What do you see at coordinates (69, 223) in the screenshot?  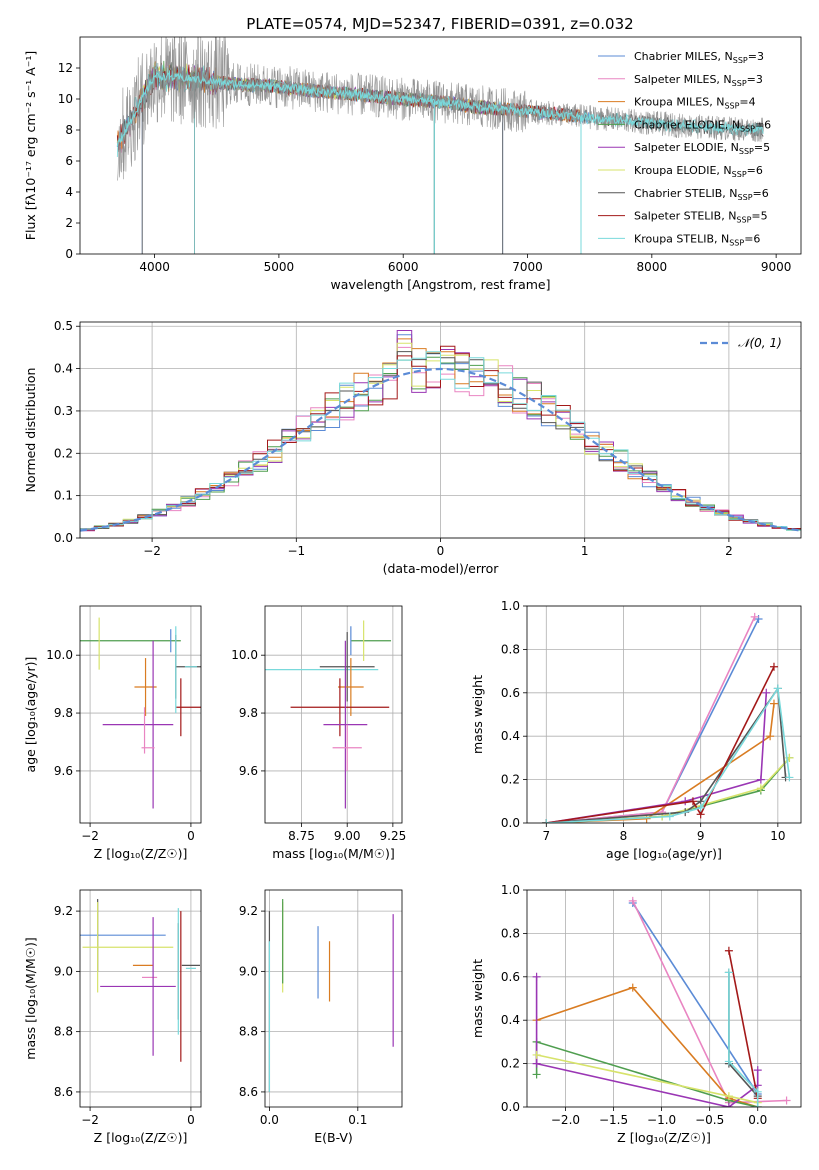 I see `tick-label-y: 2` at bounding box center [69, 223].